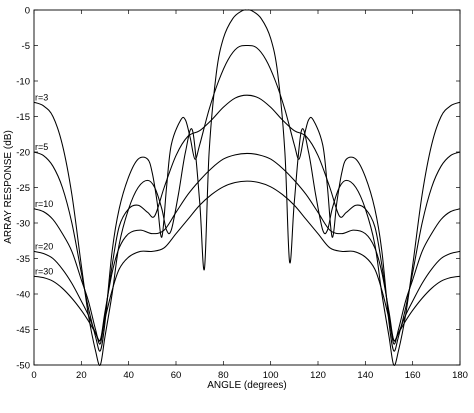 The image size is (474, 413). Describe the element at coordinates (23, 188) in the screenshot. I see `y-tick-label: -25` at that location.